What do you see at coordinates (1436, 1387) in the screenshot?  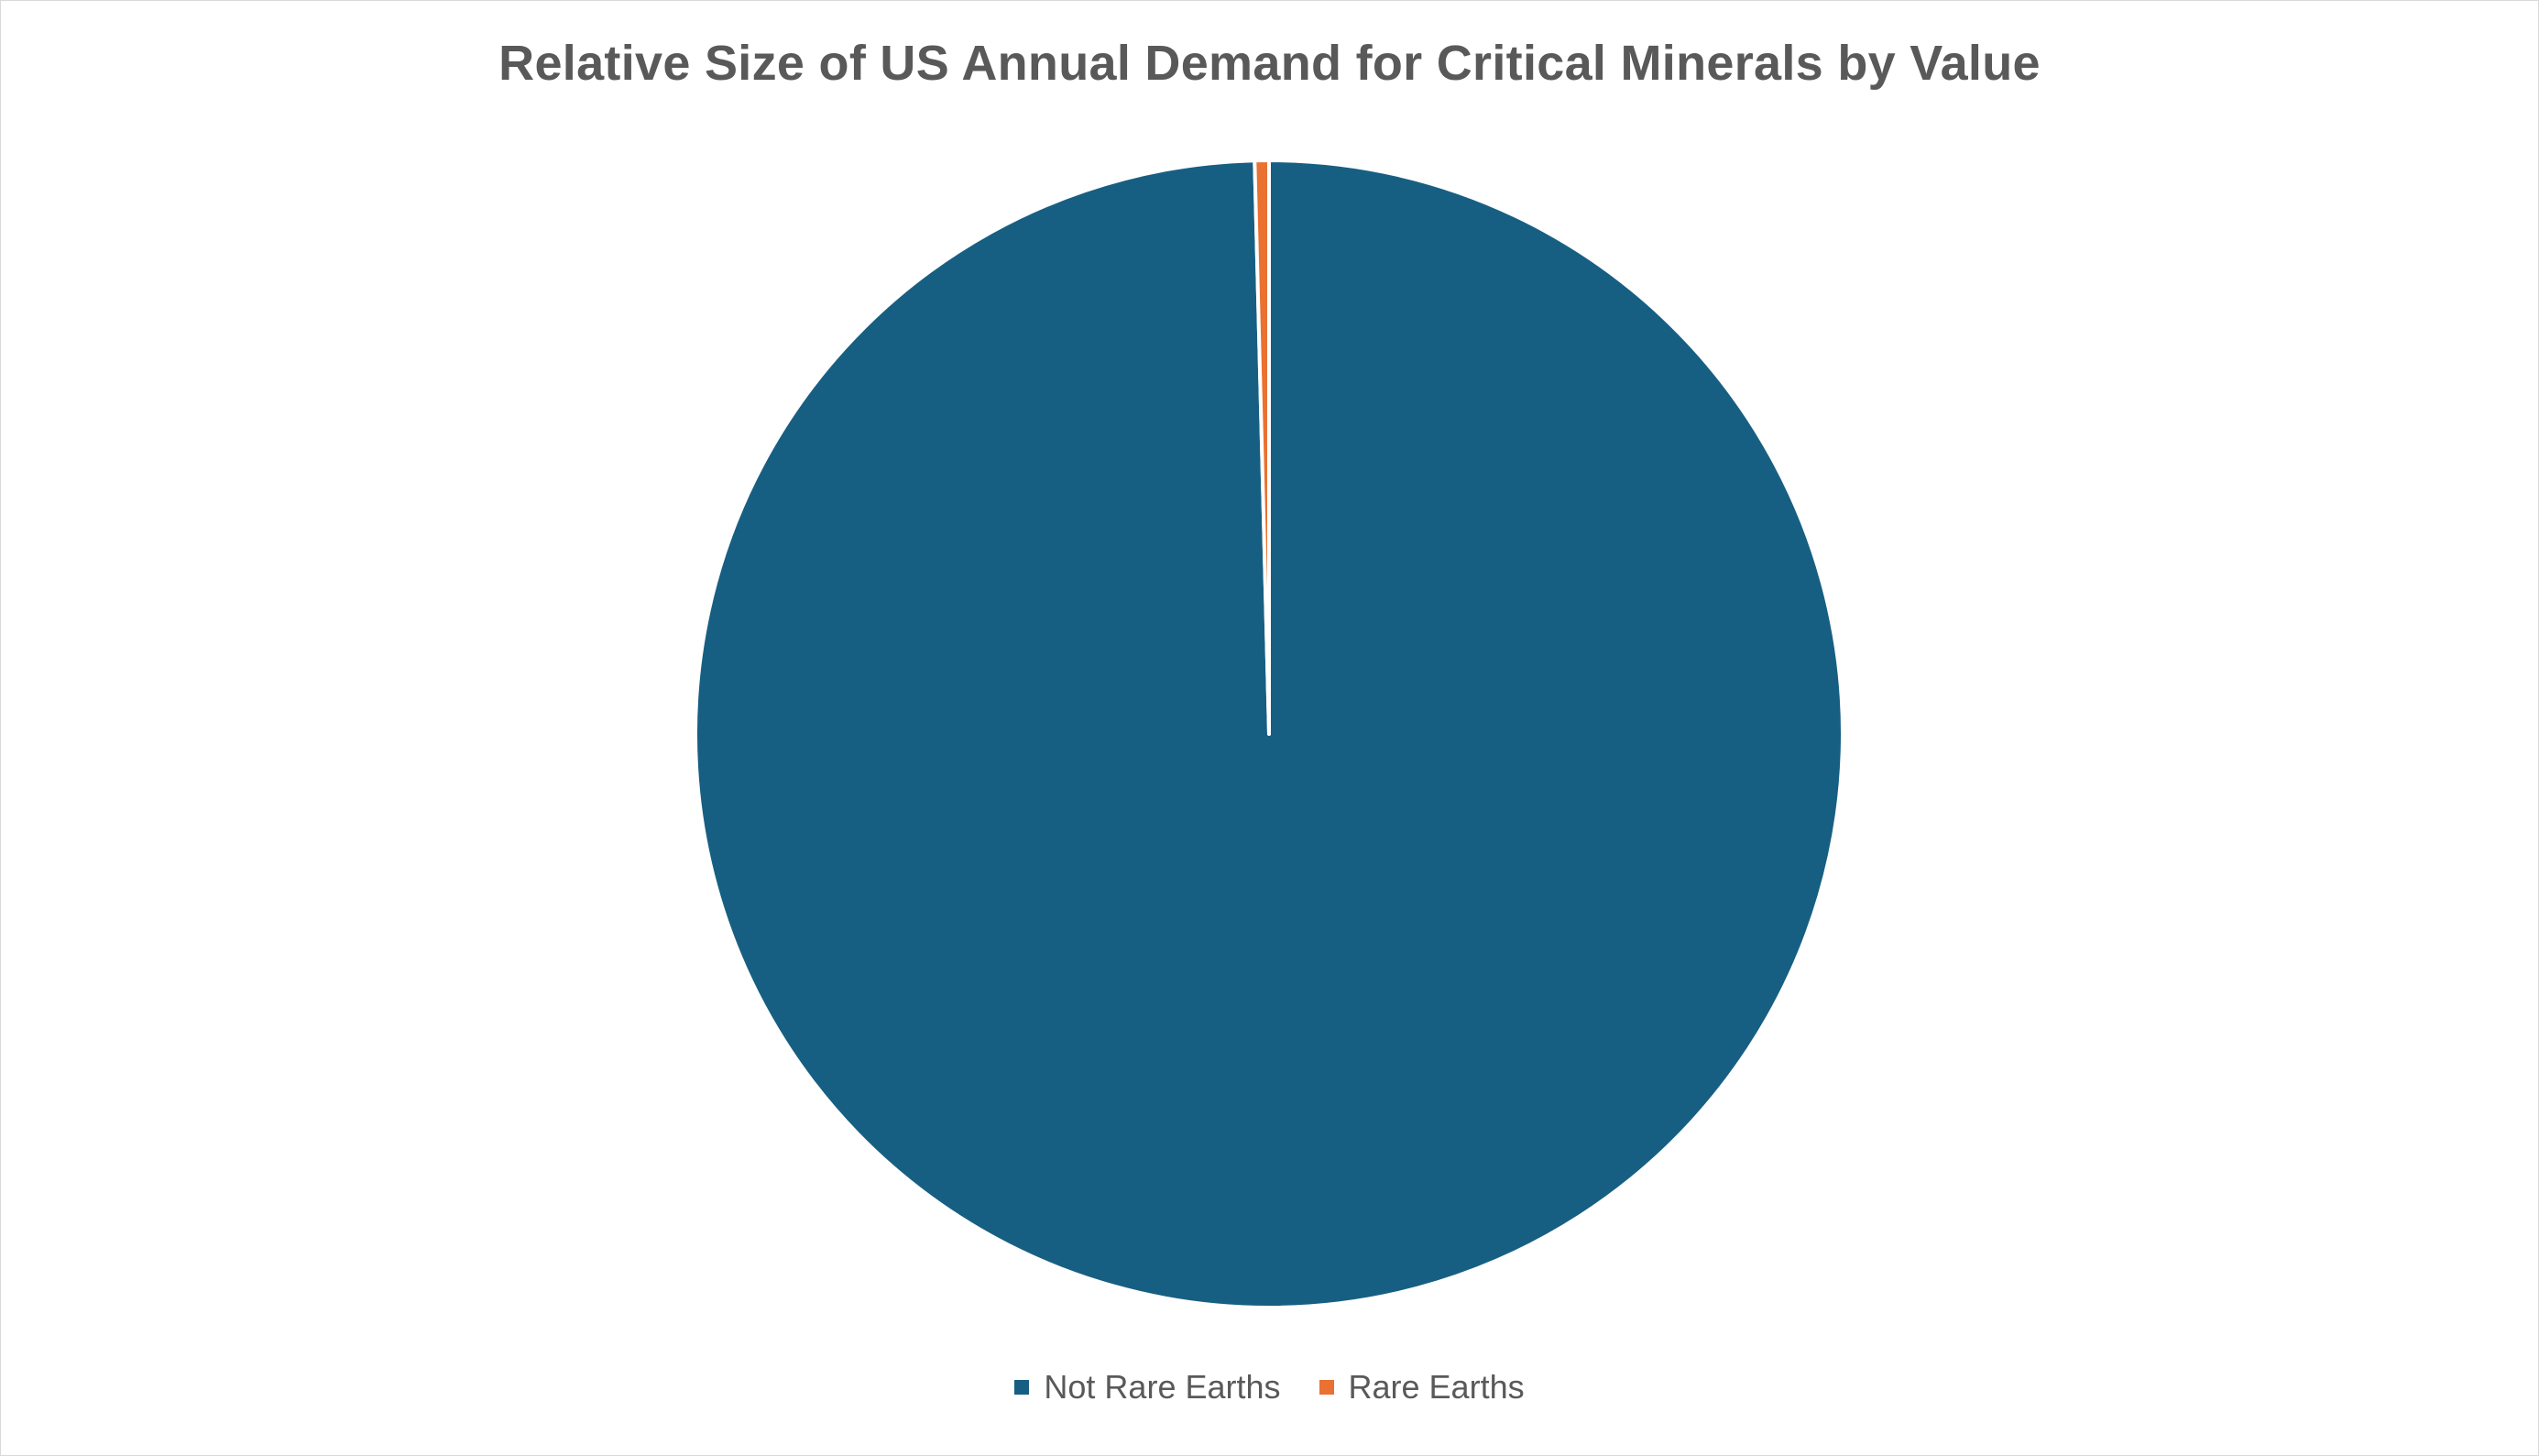 I see `legend-label-rare-earths: Rare Earths` at bounding box center [1436, 1387].